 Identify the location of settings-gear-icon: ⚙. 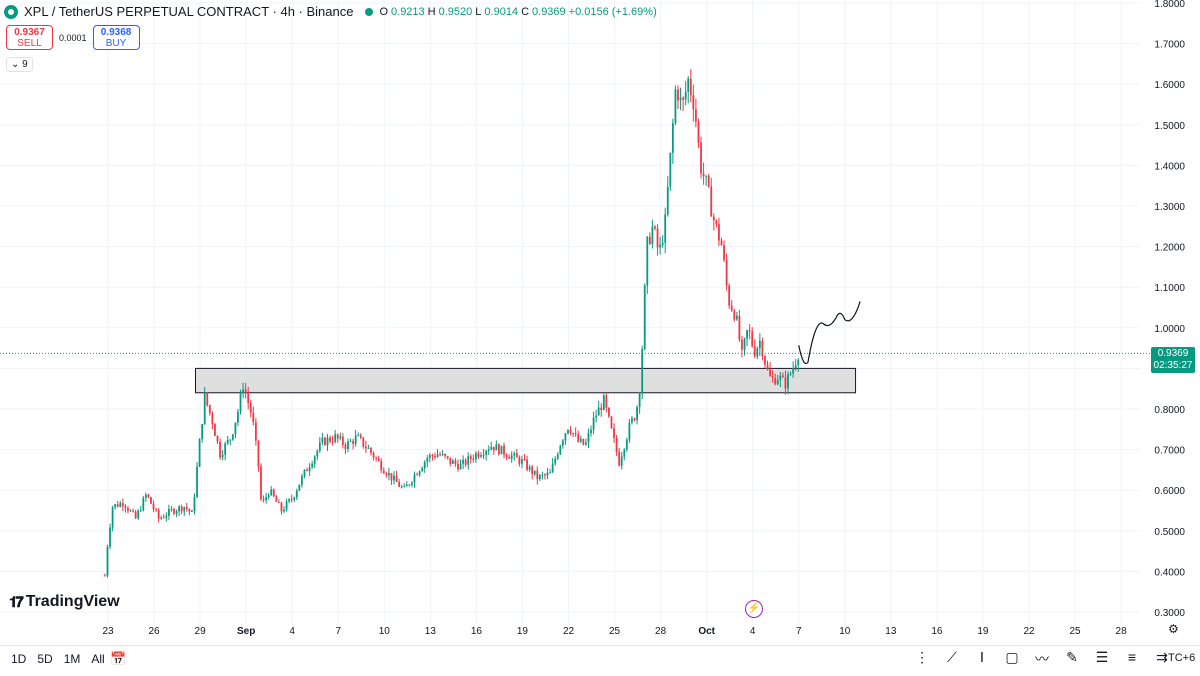
(1173, 629).